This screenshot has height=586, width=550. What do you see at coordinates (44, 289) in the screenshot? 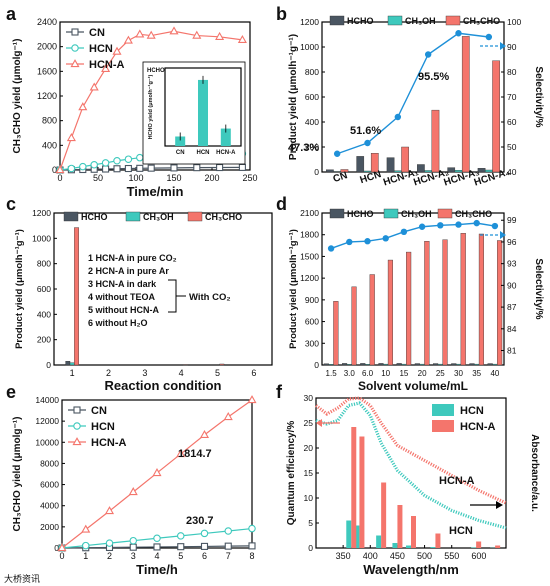
I see `y-tick-label: 600` at bounding box center [44, 289].